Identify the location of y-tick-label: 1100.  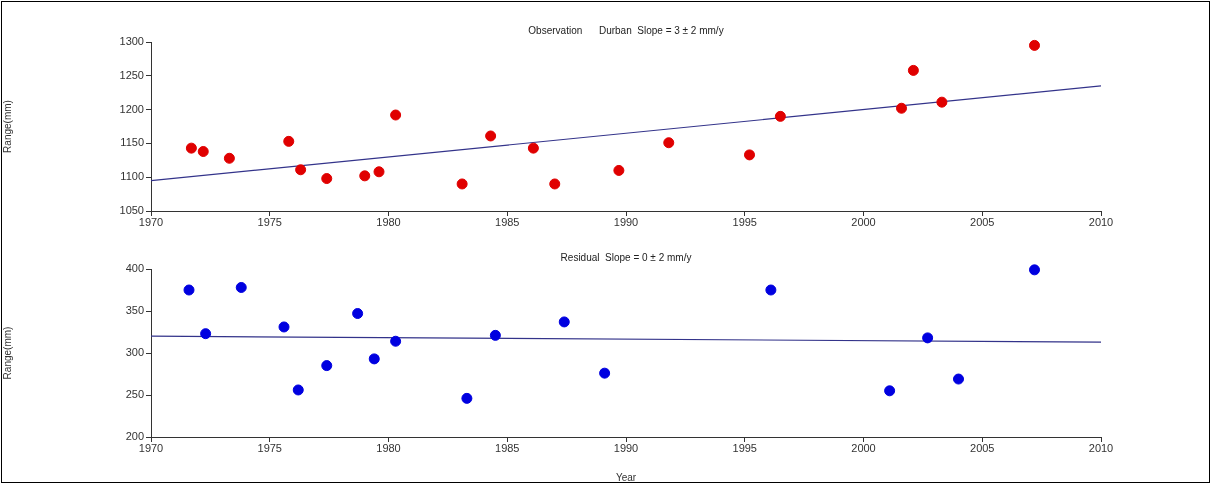
(132, 176).